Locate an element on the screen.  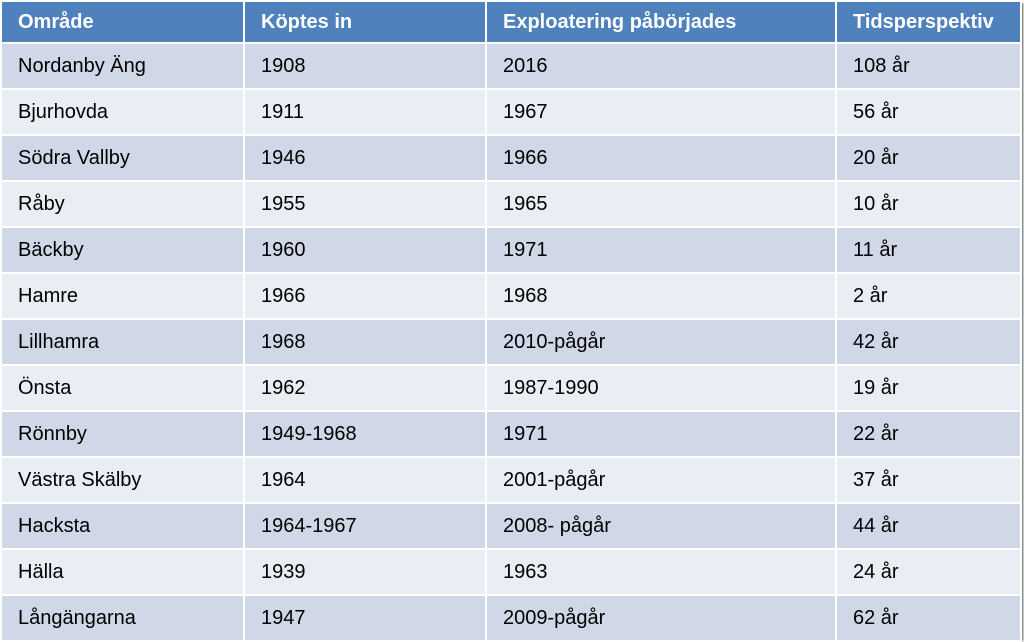
table-cell: 1946 is located at coordinates (365, 158).